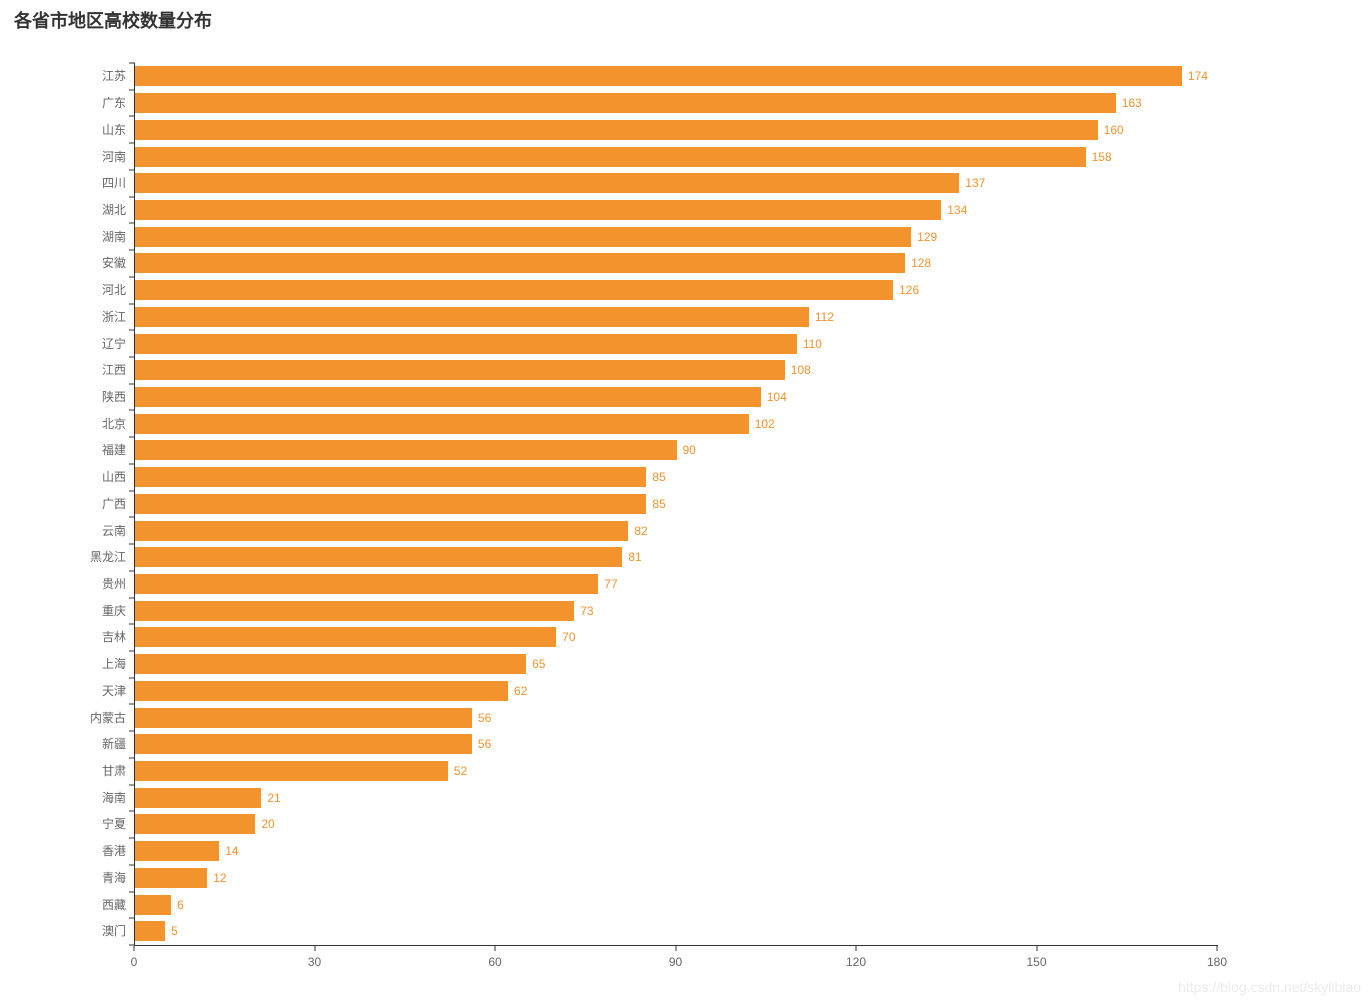 The width and height of the screenshot is (1370, 1002). I want to click on y-axis-label: 四川, so click(113, 183).